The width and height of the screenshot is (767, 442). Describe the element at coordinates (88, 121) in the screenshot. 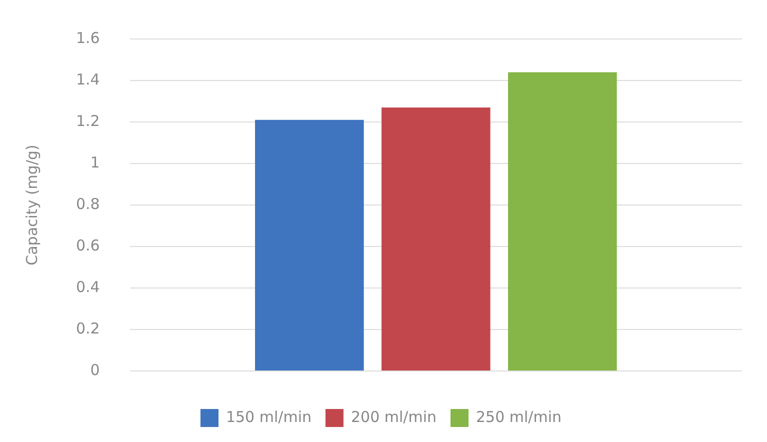

I see `y-tick-label: 1.2` at that location.